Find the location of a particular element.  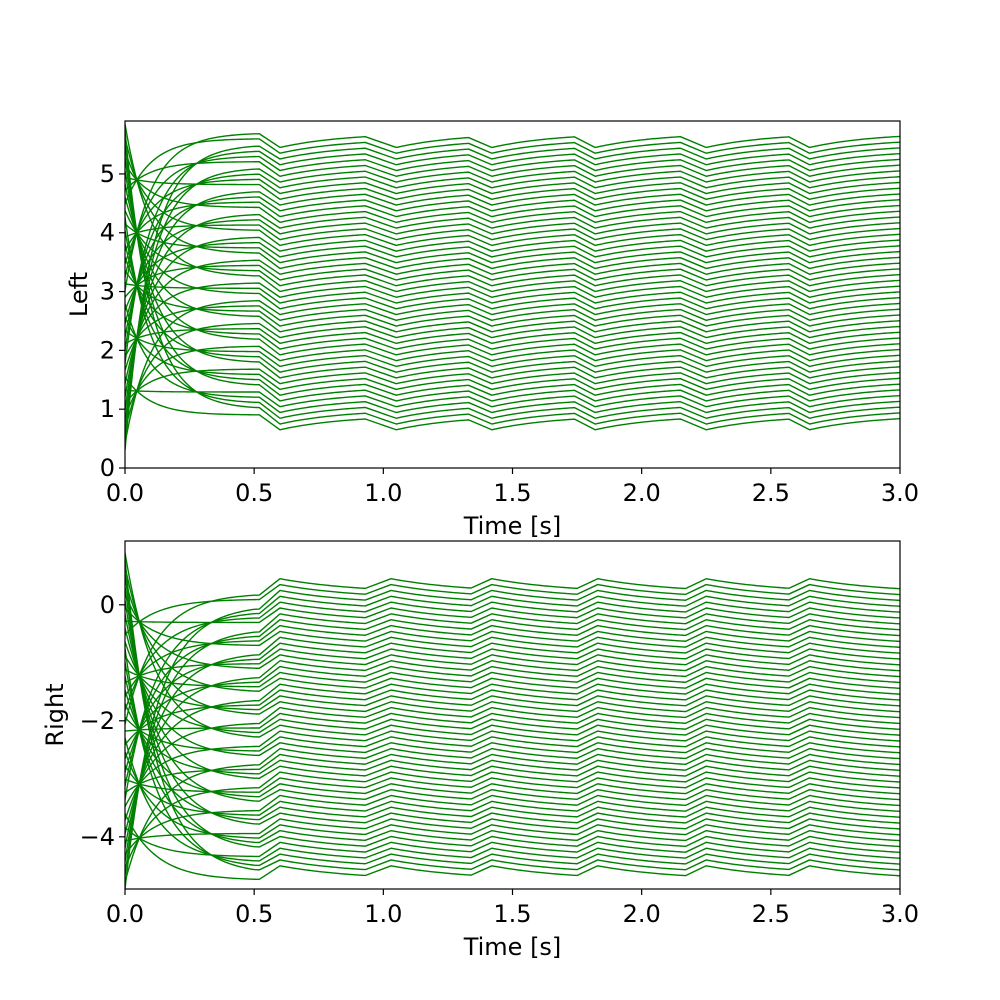

y-tick-label-left: 2 is located at coordinates (107, 350).